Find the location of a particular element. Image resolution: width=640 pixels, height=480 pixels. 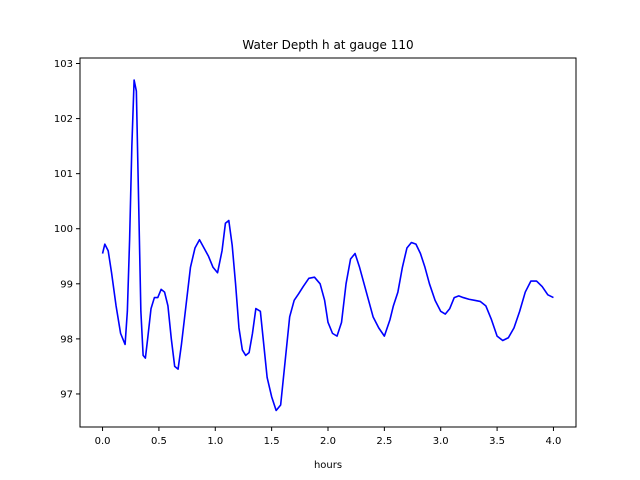

y-tick-label: 101 is located at coordinates (63, 174).